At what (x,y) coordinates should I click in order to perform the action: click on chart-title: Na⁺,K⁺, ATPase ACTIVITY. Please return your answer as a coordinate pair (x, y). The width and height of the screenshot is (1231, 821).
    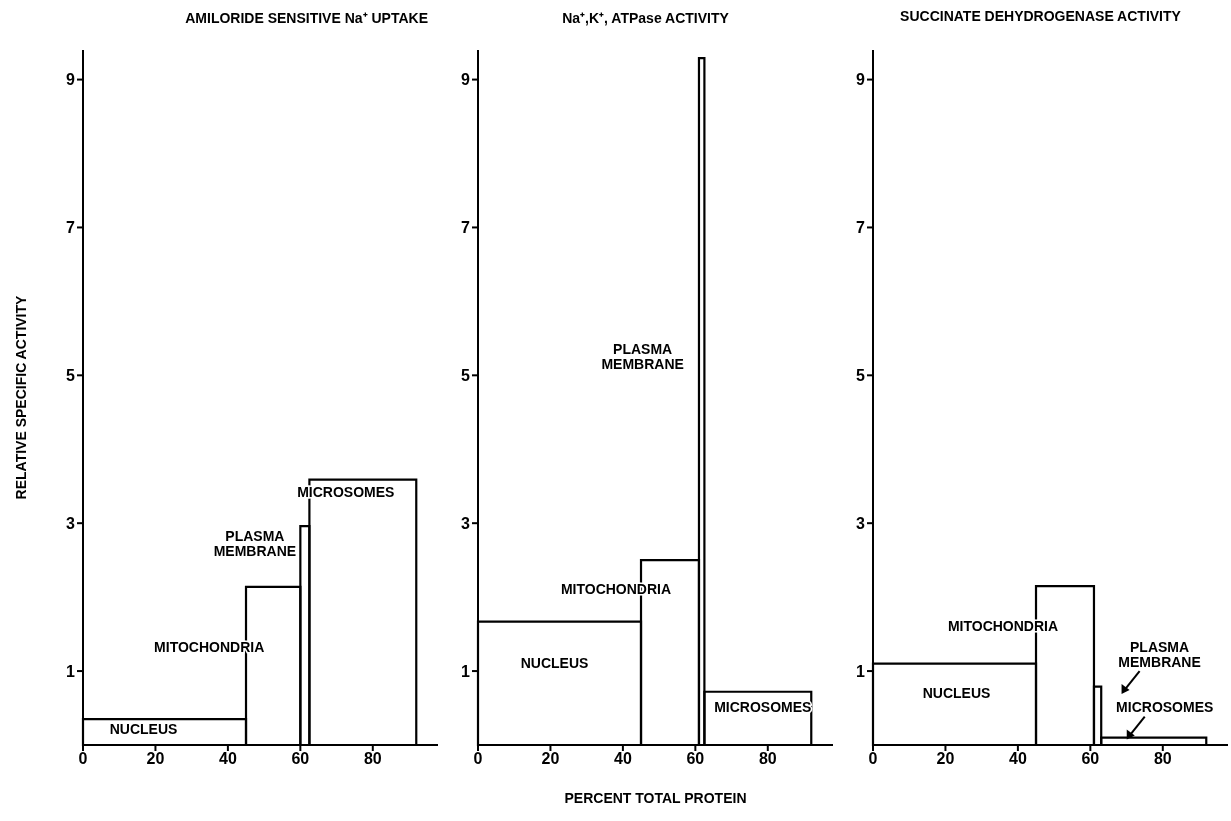
    Looking at the image, I should click on (645, 18).